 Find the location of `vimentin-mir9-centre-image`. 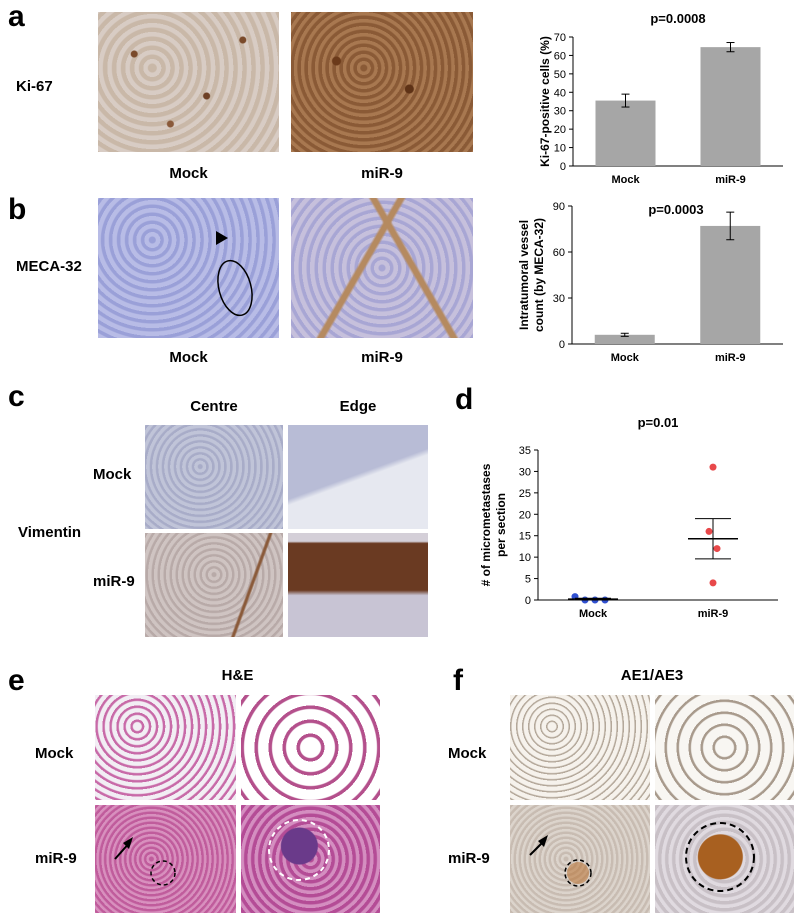

vimentin-mir9-centre-image is located at coordinates (214, 585).